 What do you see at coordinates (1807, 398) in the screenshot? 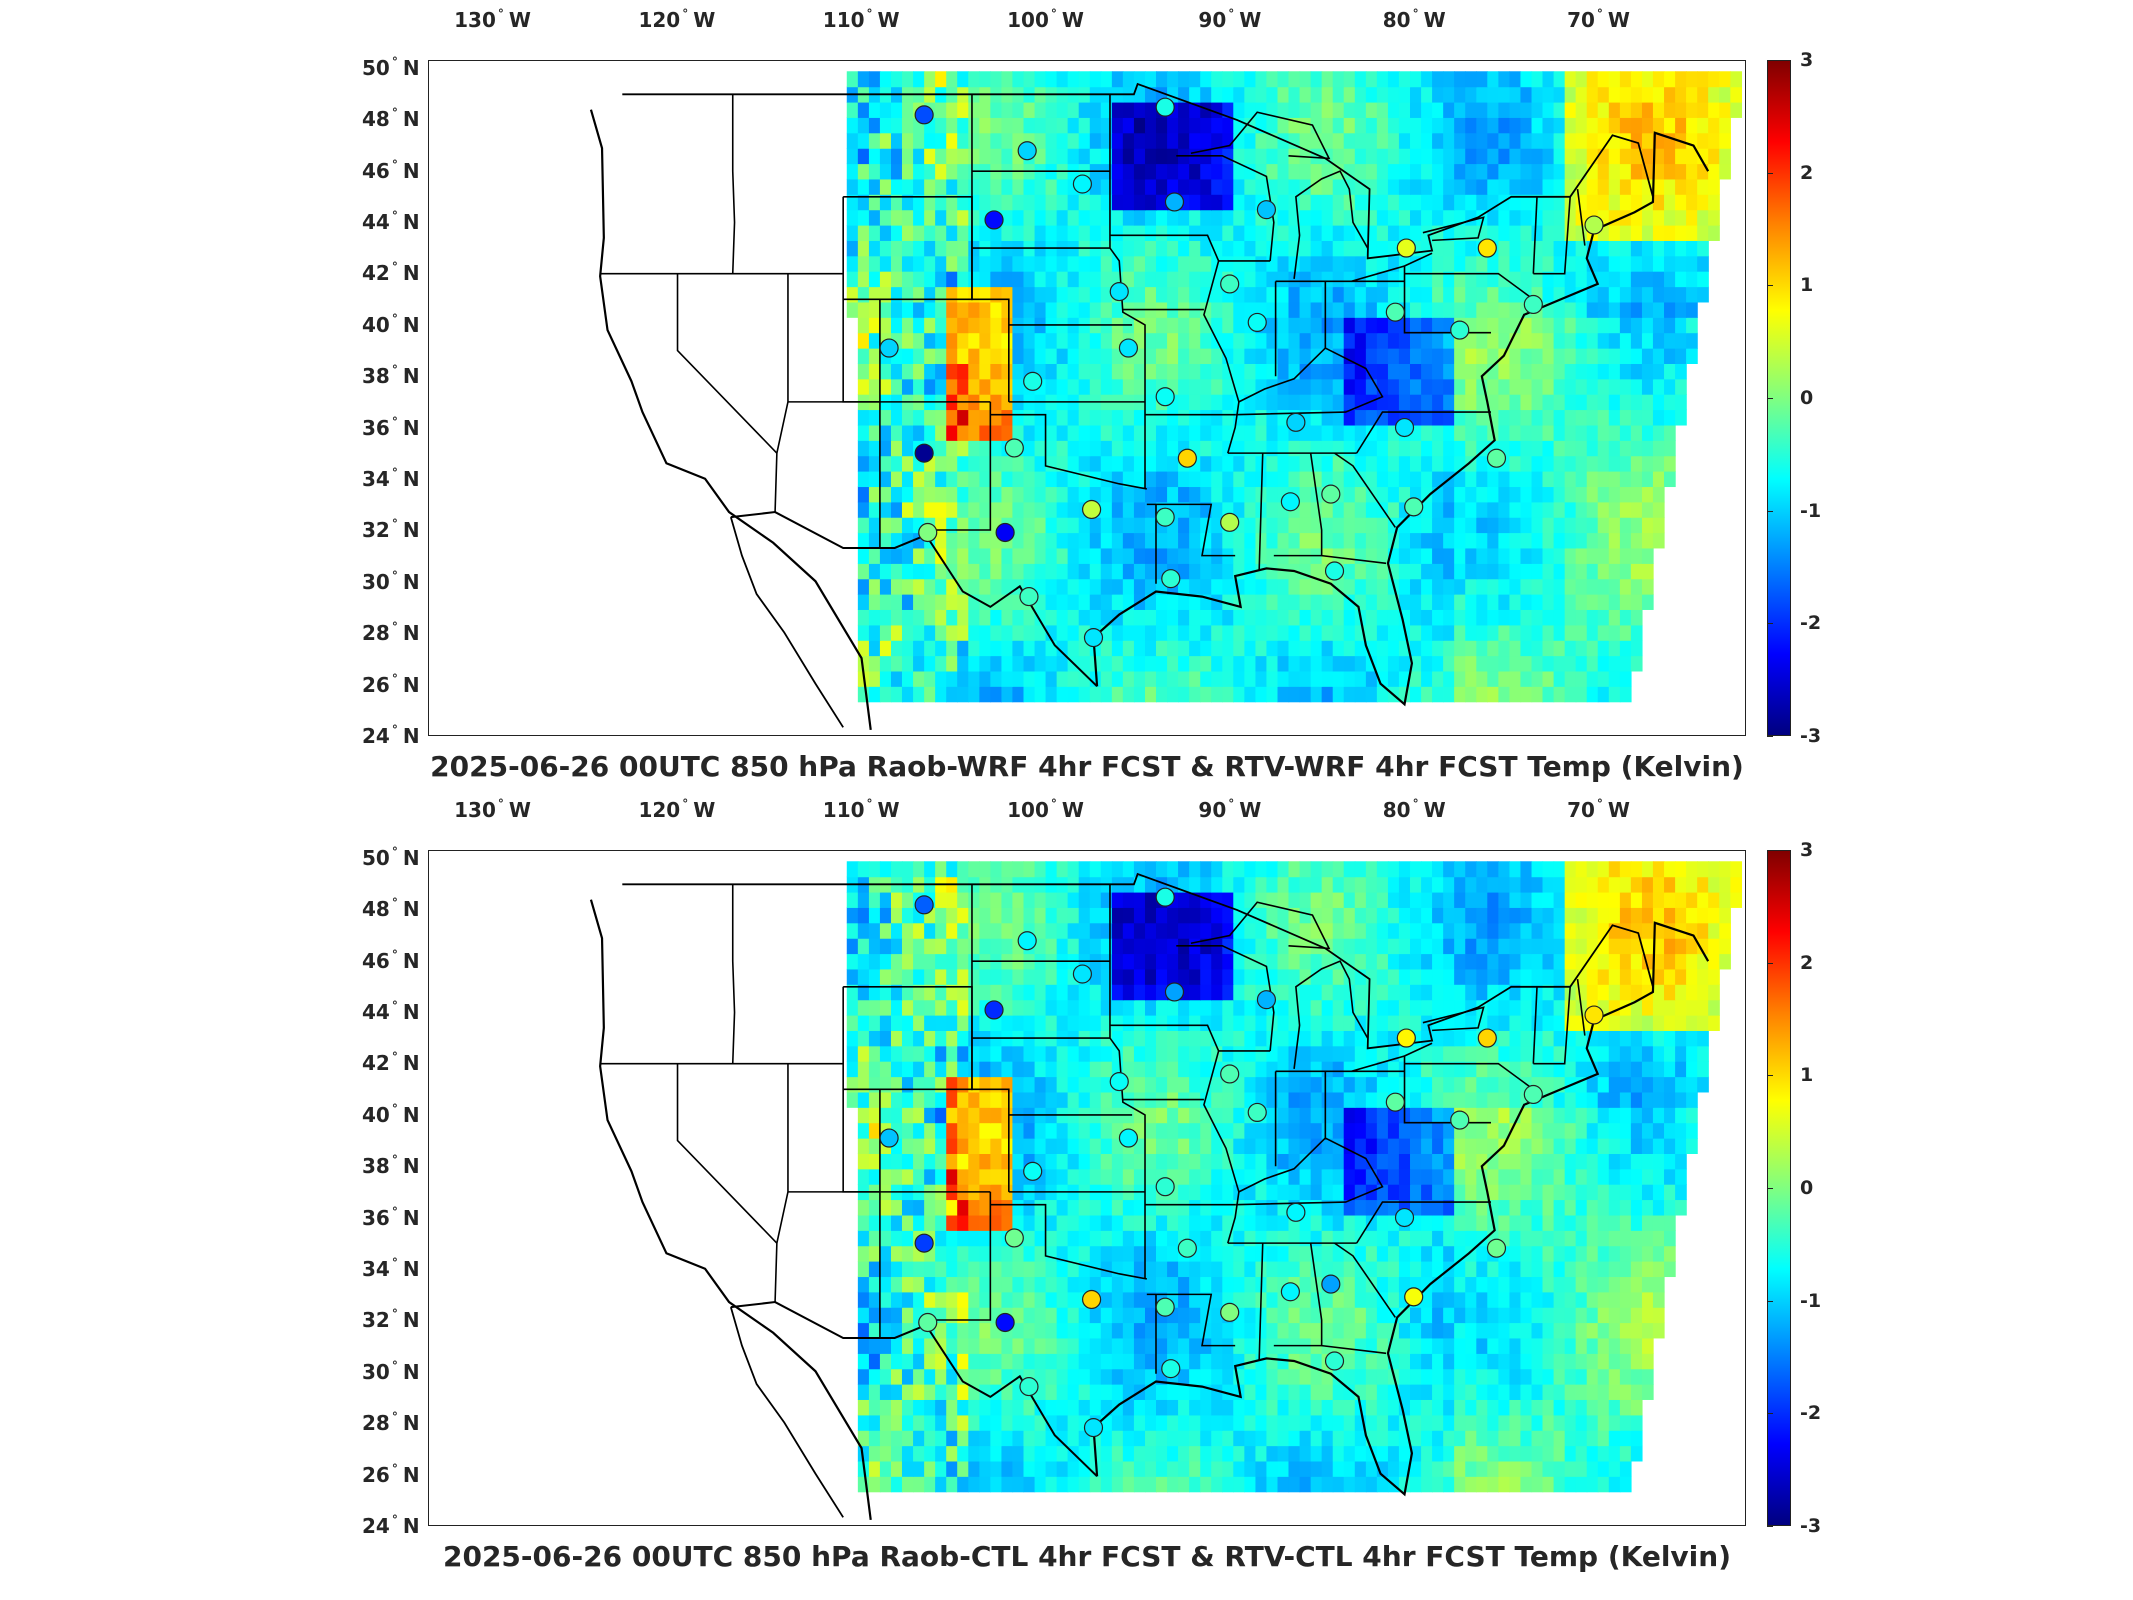
I see `colorbar-tick-label: 0` at bounding box center [1807, 398].